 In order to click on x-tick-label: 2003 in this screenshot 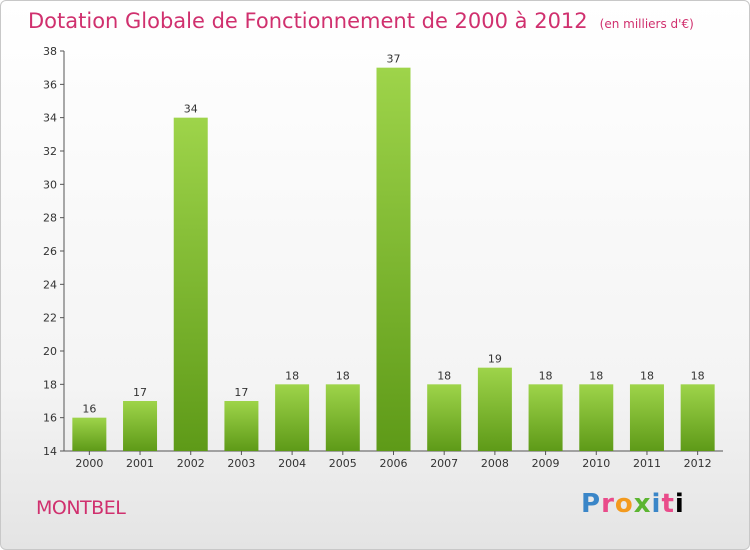, I will do `click(241, 463)`.